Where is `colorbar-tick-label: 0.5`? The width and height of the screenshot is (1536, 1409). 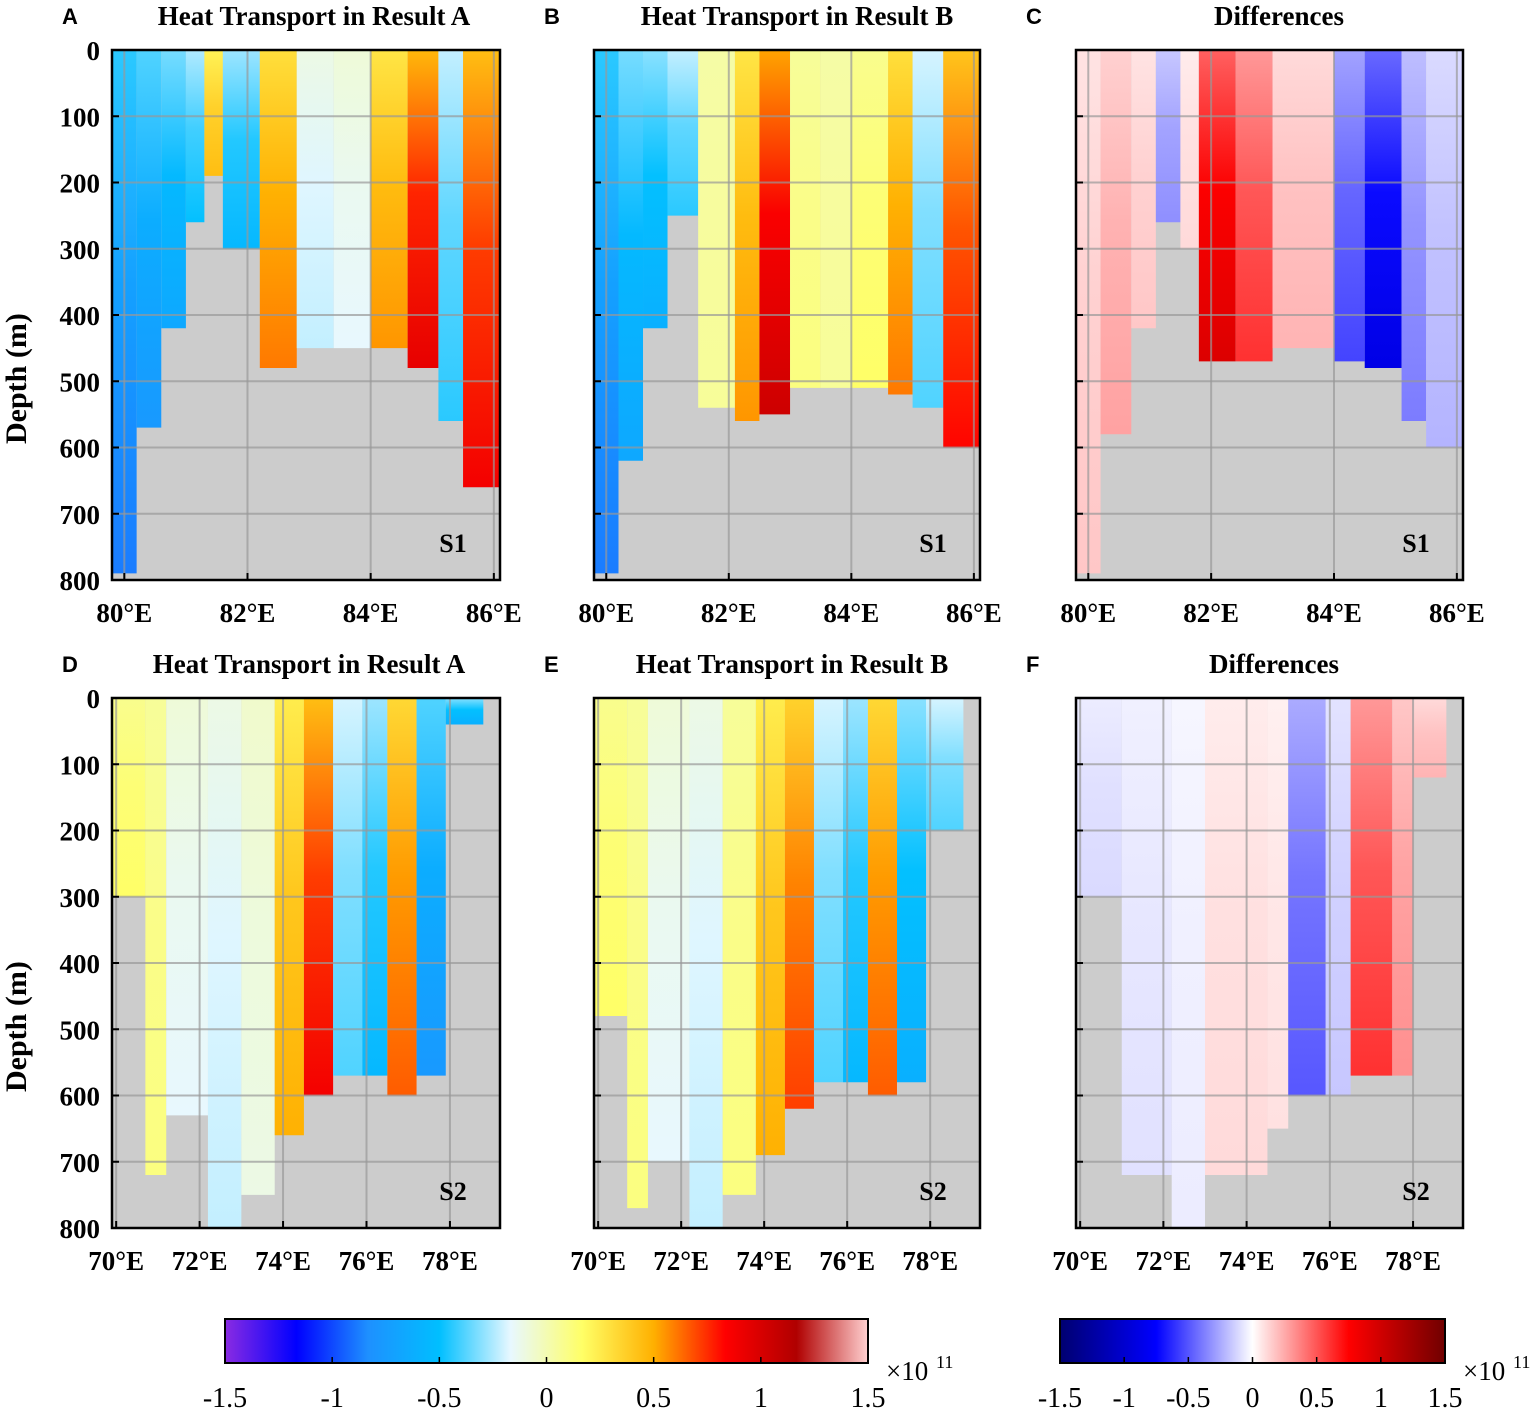 colorbar-tick-label: 0.5 is located at coordinates (653, 1396).